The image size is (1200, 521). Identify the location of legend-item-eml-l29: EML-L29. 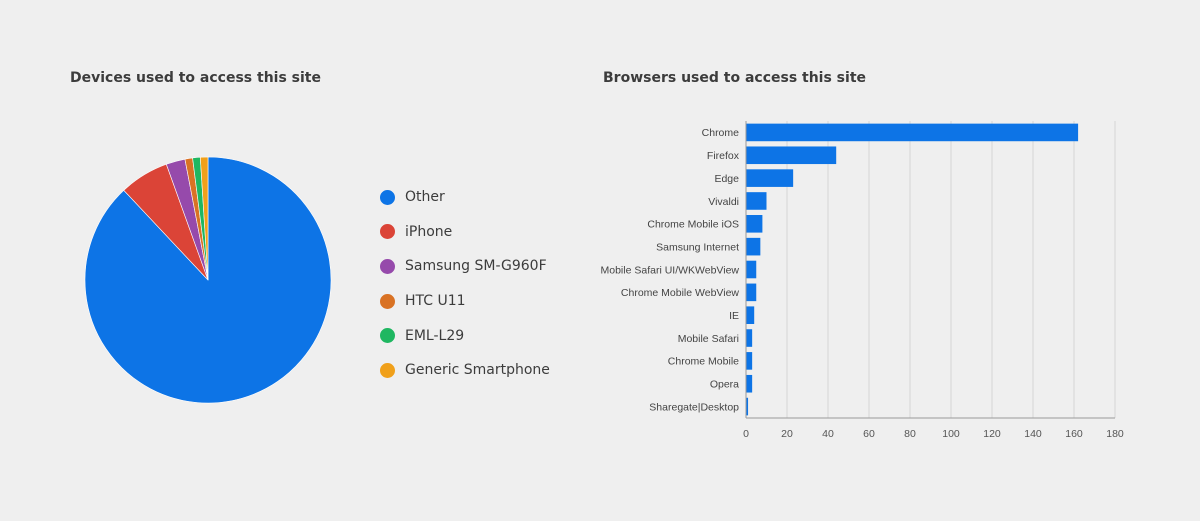
(465, 335).